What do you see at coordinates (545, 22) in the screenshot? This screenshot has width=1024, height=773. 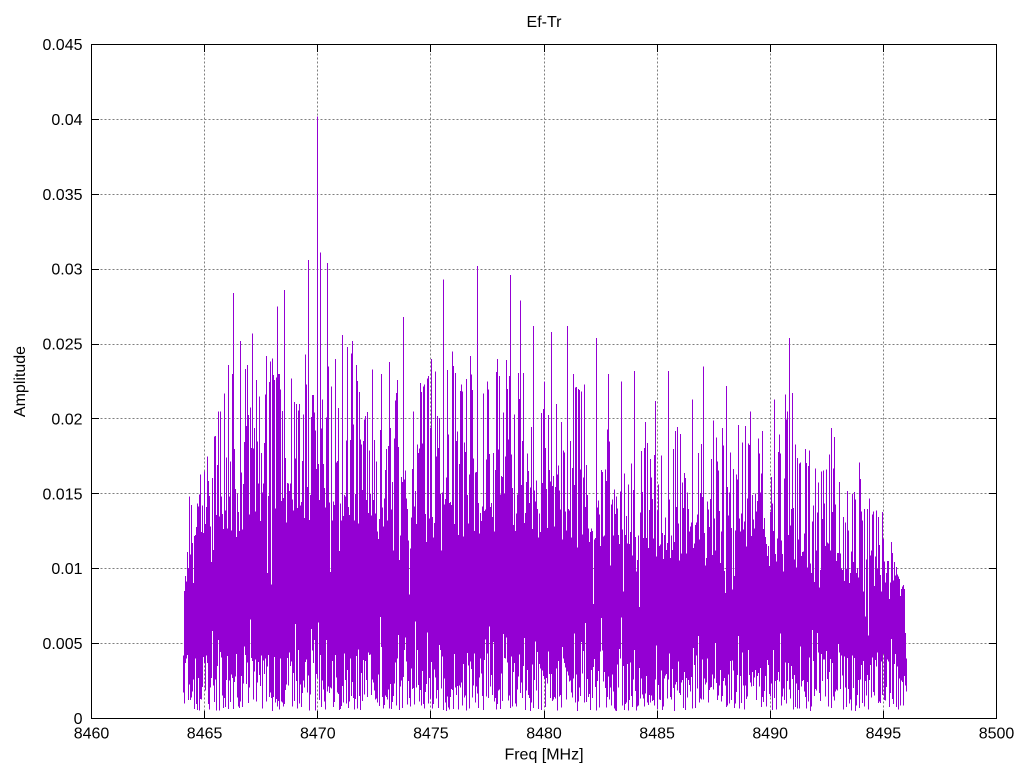 I see `svg-text: Ef-Tr` at bounding box center [545, 22].